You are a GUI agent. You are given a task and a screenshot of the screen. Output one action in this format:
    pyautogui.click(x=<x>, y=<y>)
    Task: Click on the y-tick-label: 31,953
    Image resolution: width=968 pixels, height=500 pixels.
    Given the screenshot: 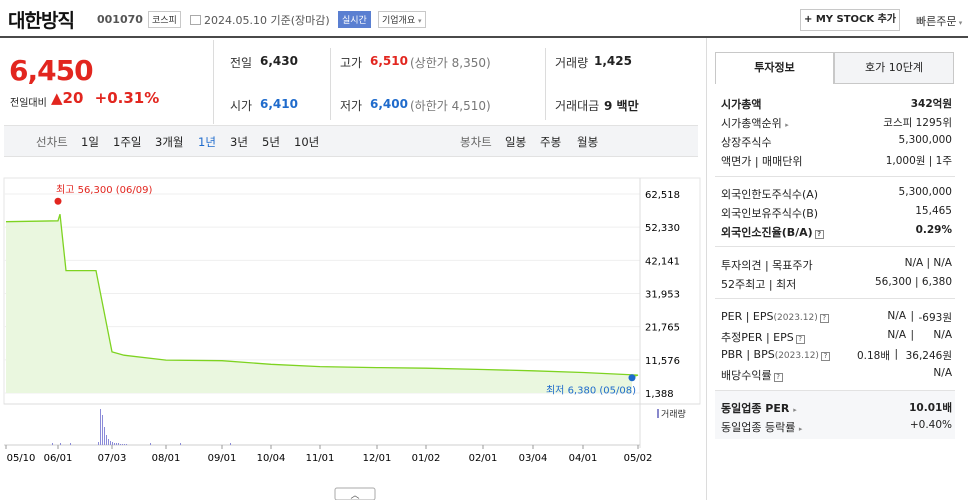 What is the action you would take?
    pyautogui.click(x=662, y=295)
    